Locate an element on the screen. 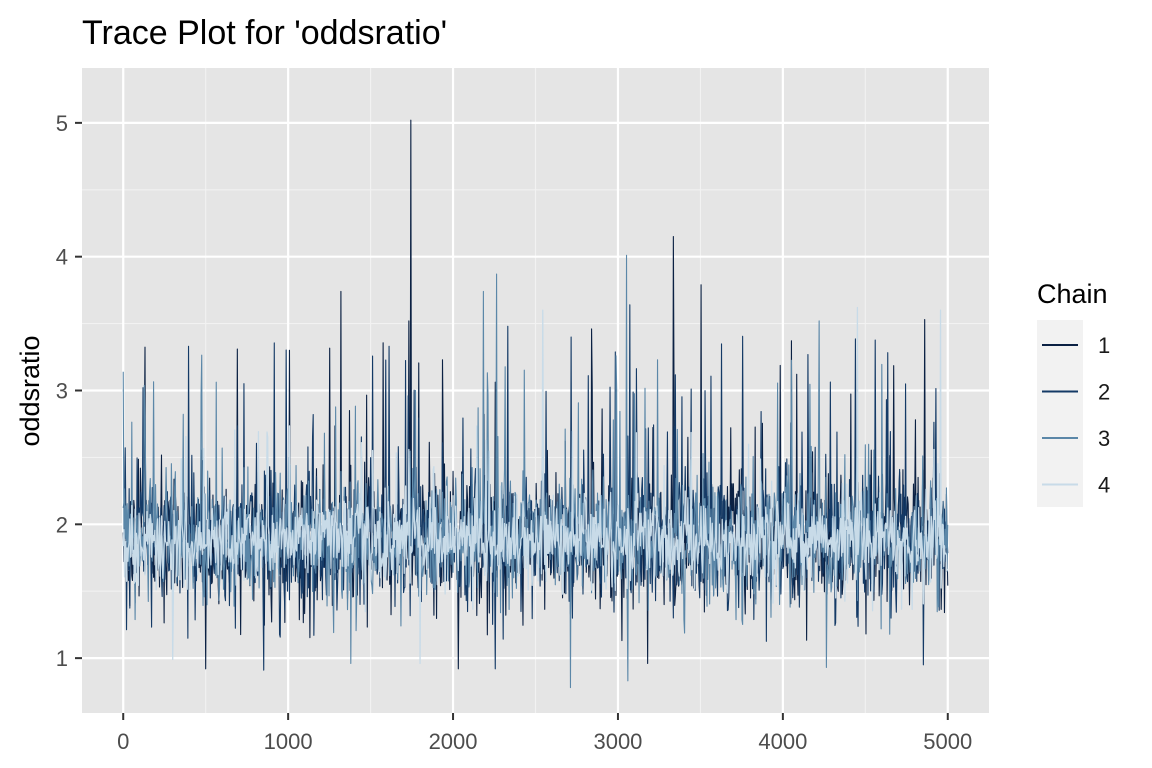 The width and height of the screenshot is (1152, 768). legend-label-4: 4 is located at coordinates (1104, 485).